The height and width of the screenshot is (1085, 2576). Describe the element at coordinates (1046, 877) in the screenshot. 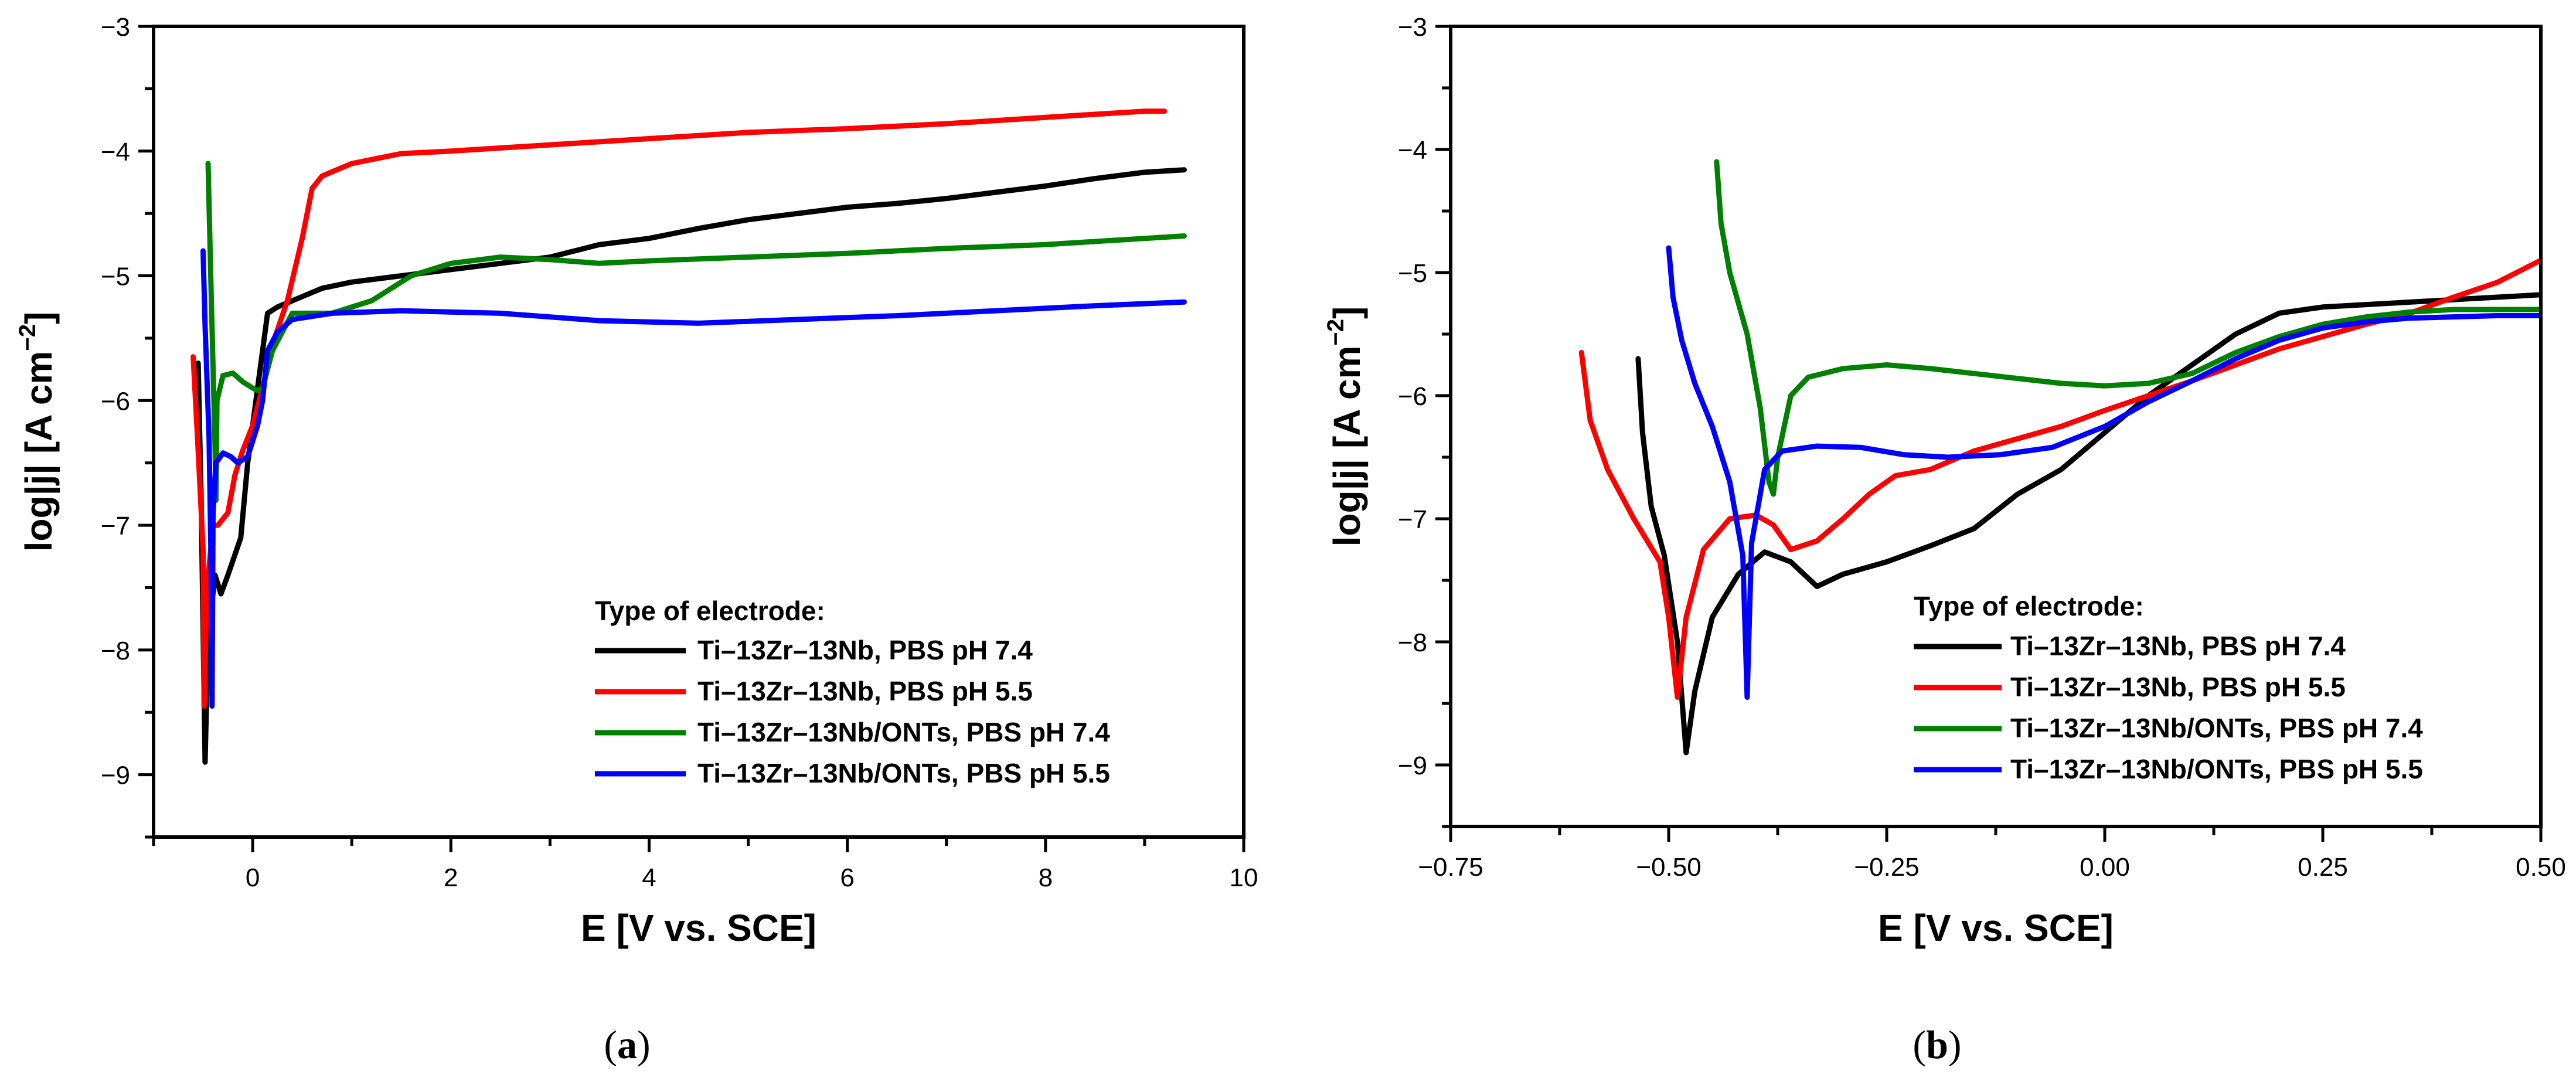

I see `panel-a-x-tick-label: 8` at that location.